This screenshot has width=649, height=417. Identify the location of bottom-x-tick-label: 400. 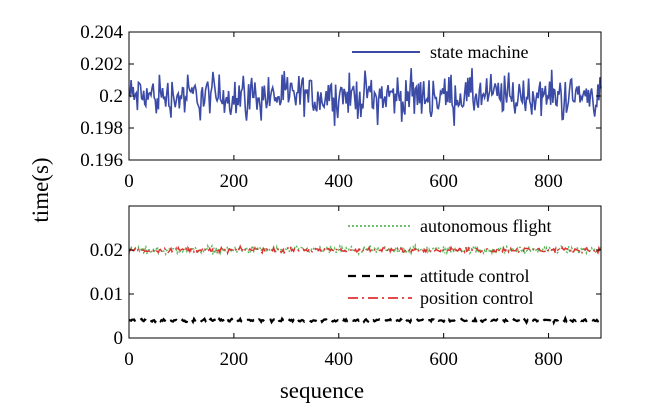
(339, 359).